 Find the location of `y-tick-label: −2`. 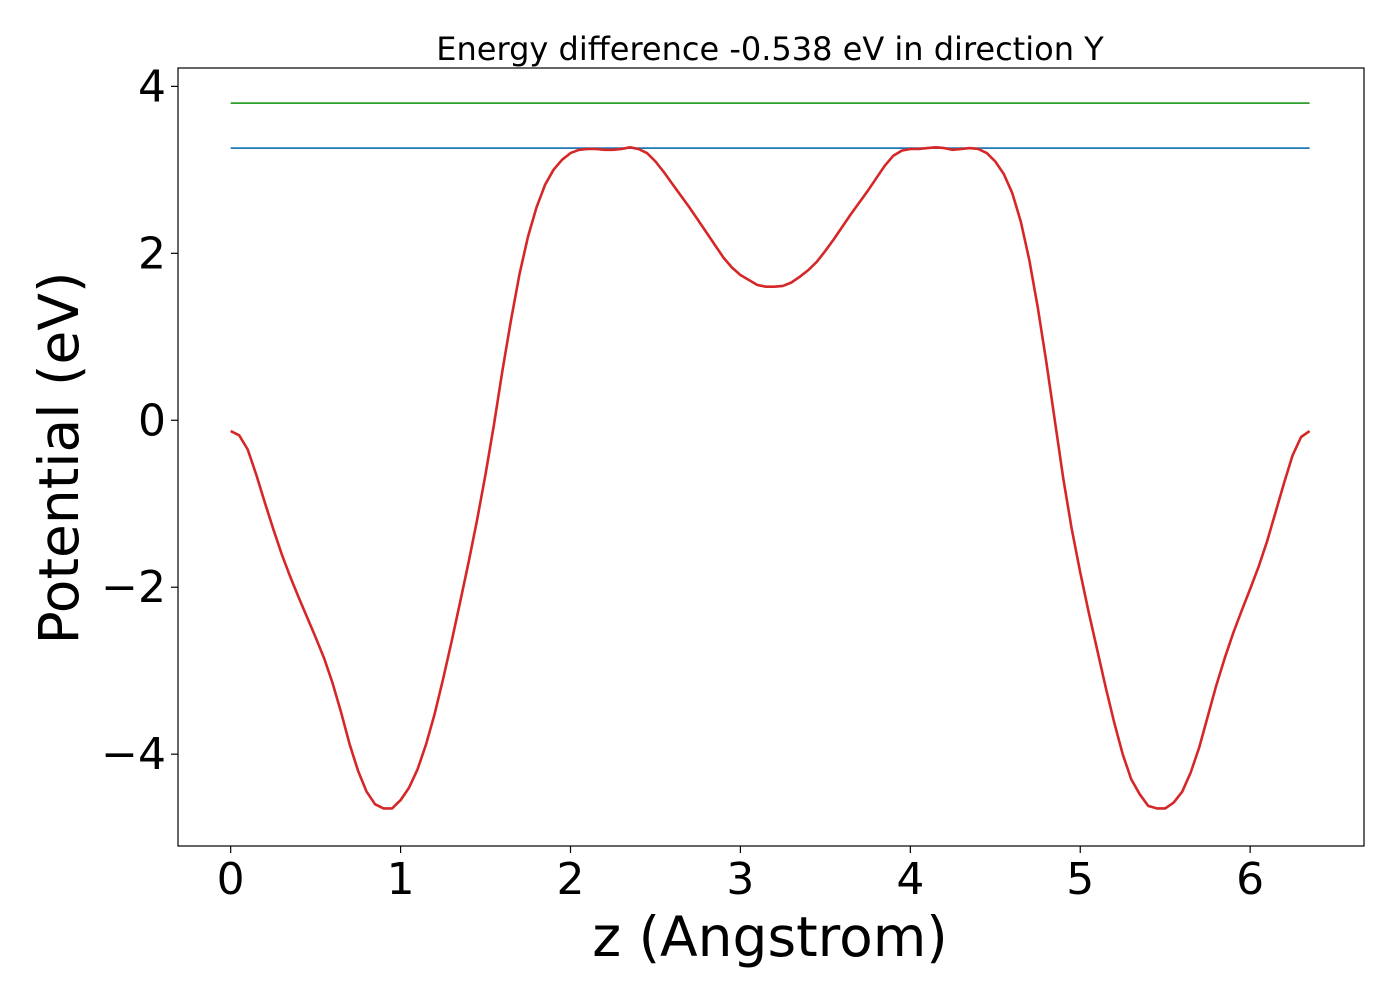

y-tick-label: −2 is located at coordinates (133, 587).